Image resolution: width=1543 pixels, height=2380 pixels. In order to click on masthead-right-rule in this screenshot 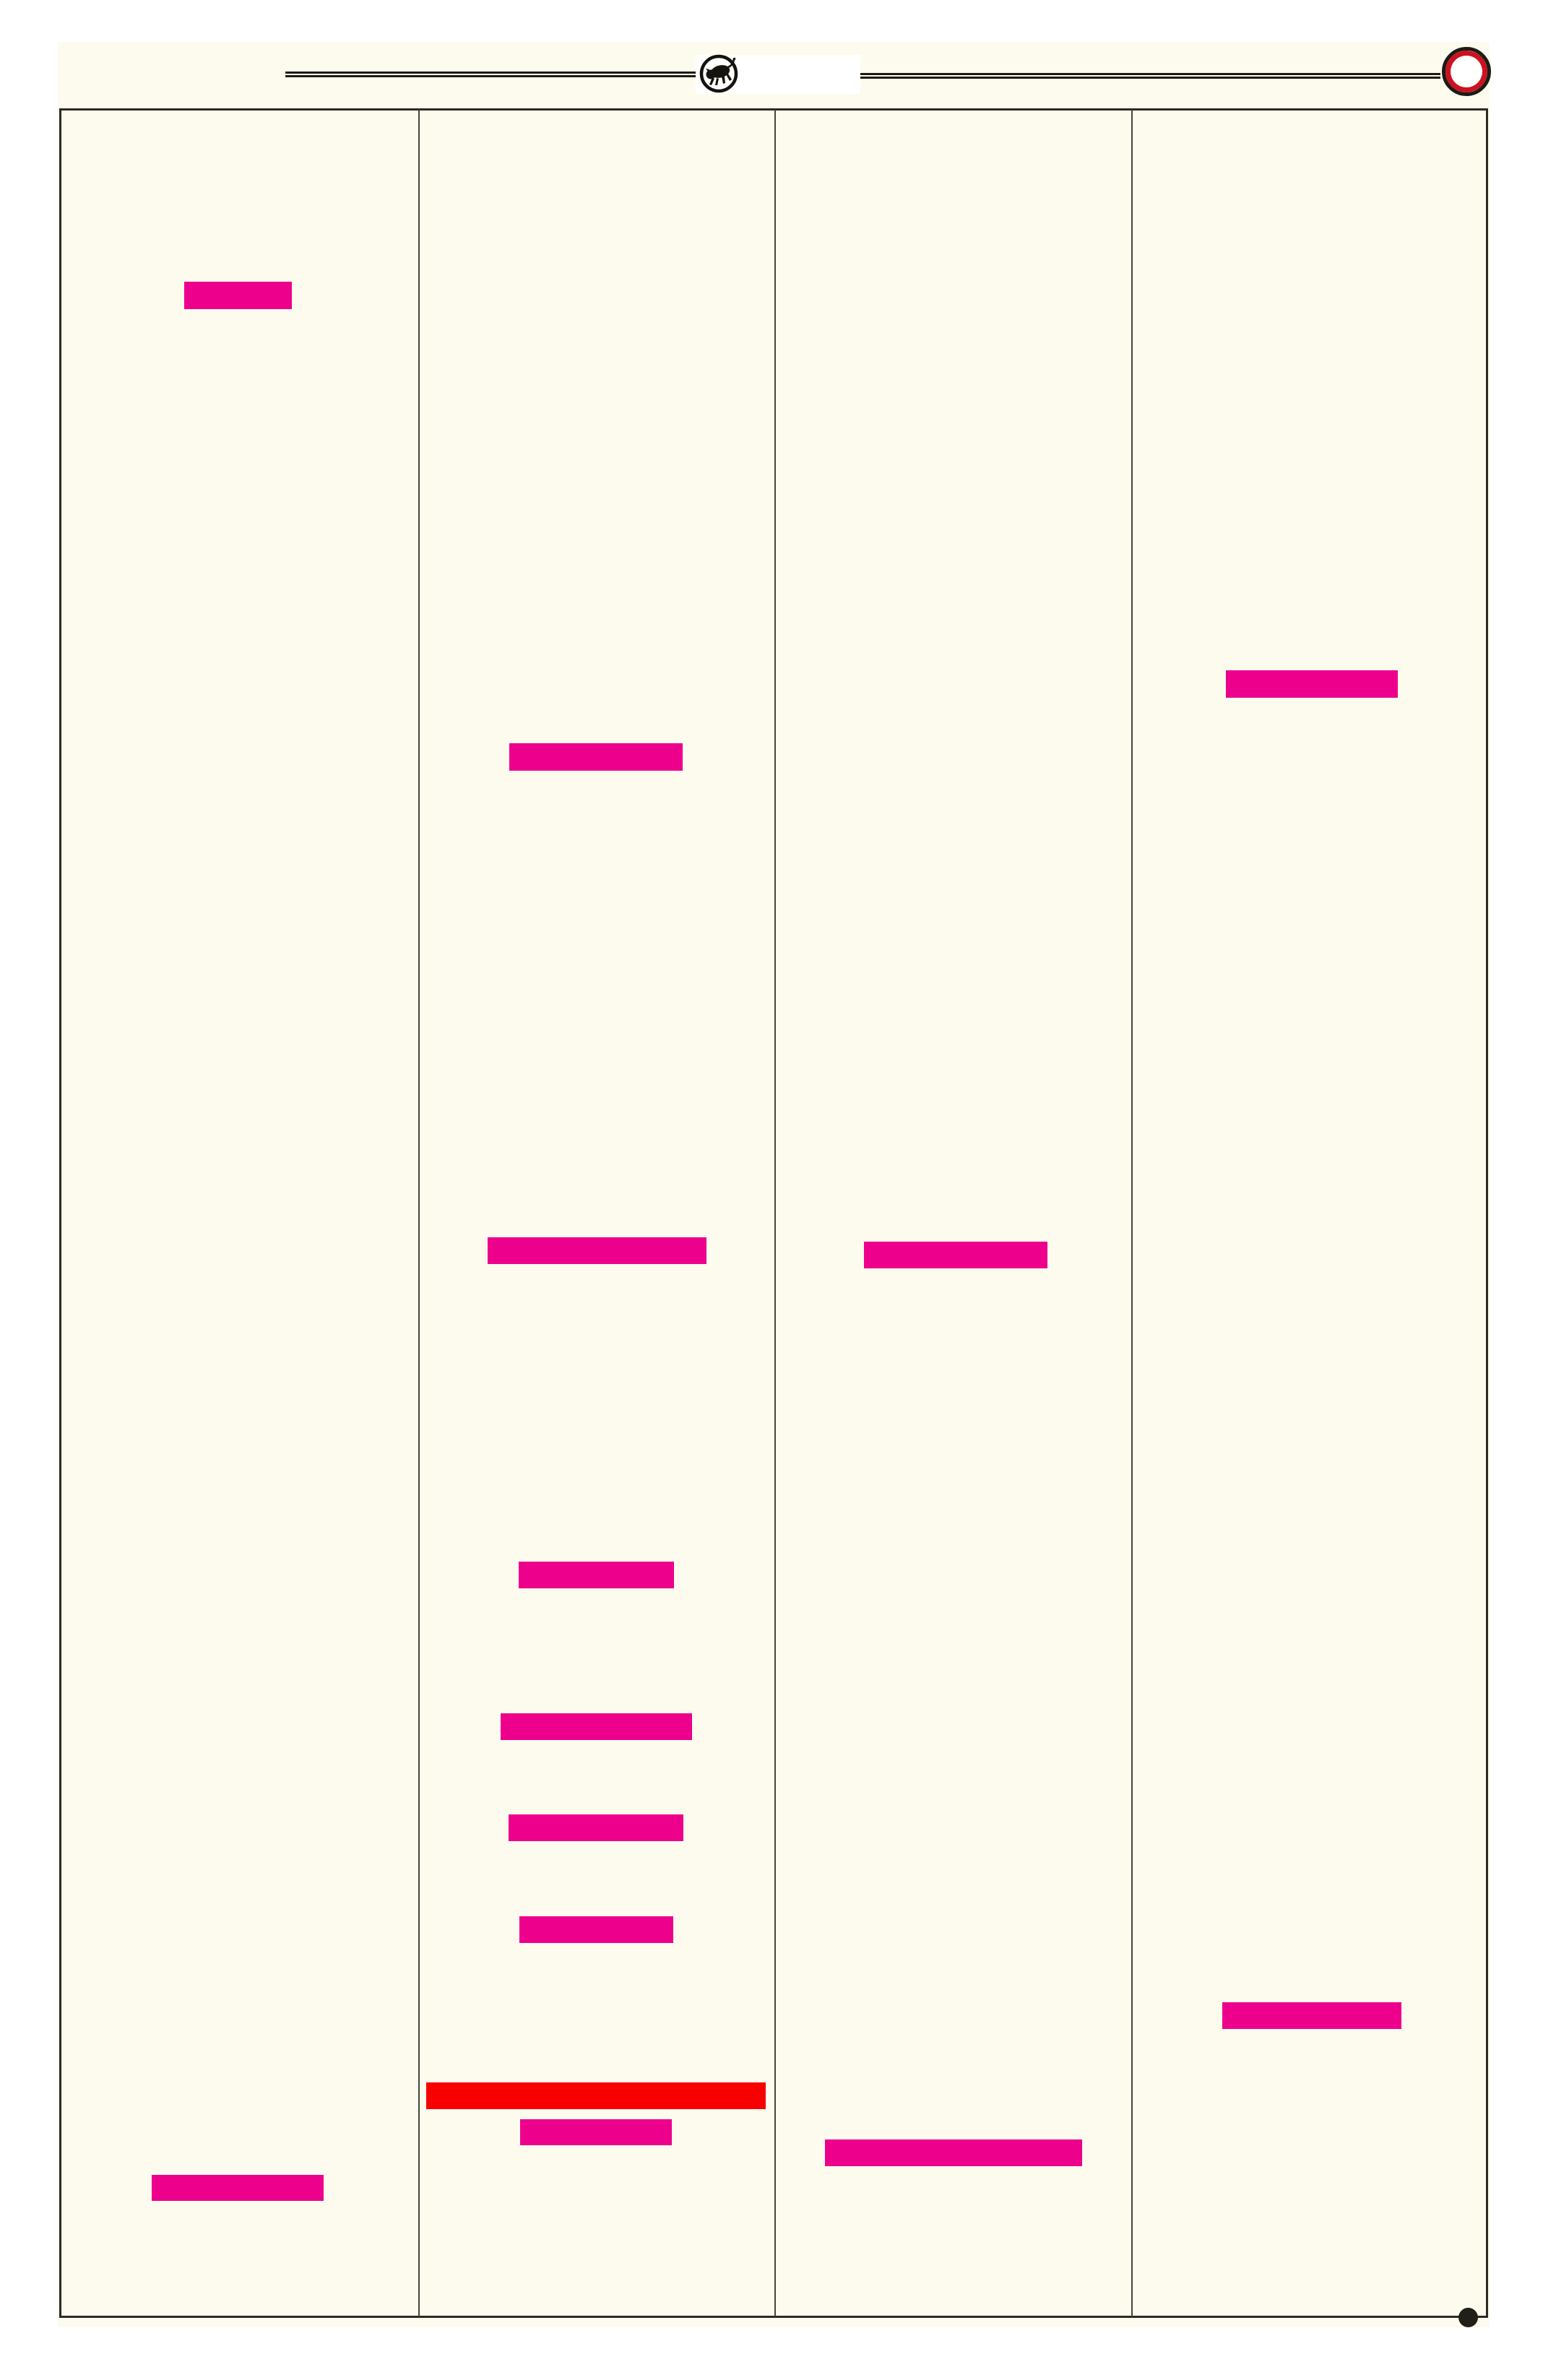, I will do `click(1149, 76)`.